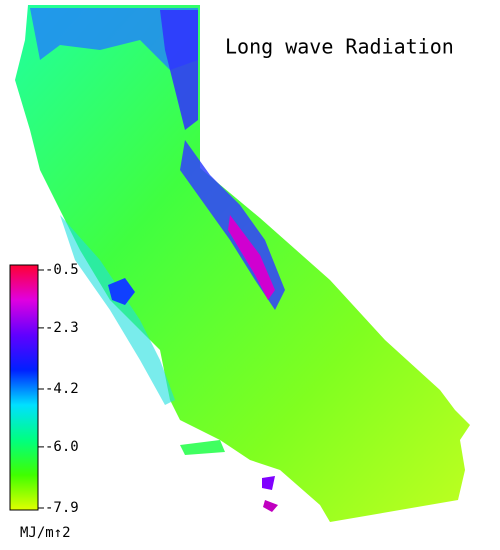 Image resolution: width=500 pixels, height=550 pixels. What do you see at coordinates (121, 291) in the screenshot?
I see `bay-area` at bounding box center [121, 291].